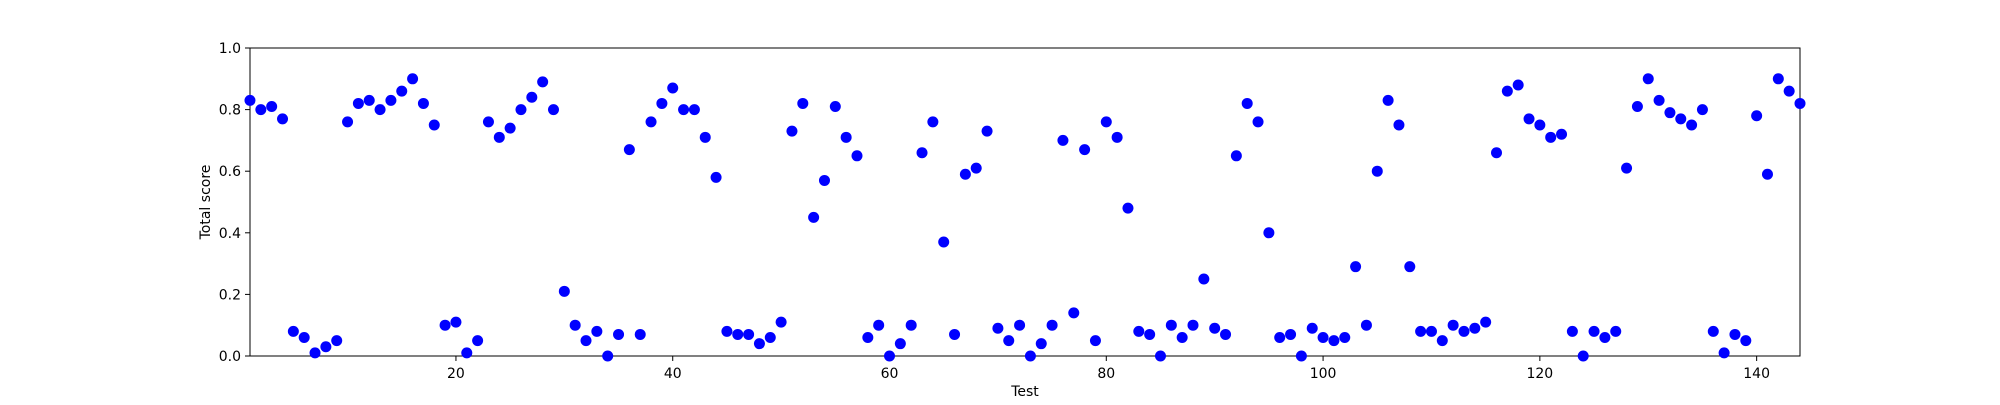 The image size is (2000, 405). What do you see at coordinates (1106, 374) in the screenshot?
I see `x-tick-label: 80` at bounding box center [1106, 374].